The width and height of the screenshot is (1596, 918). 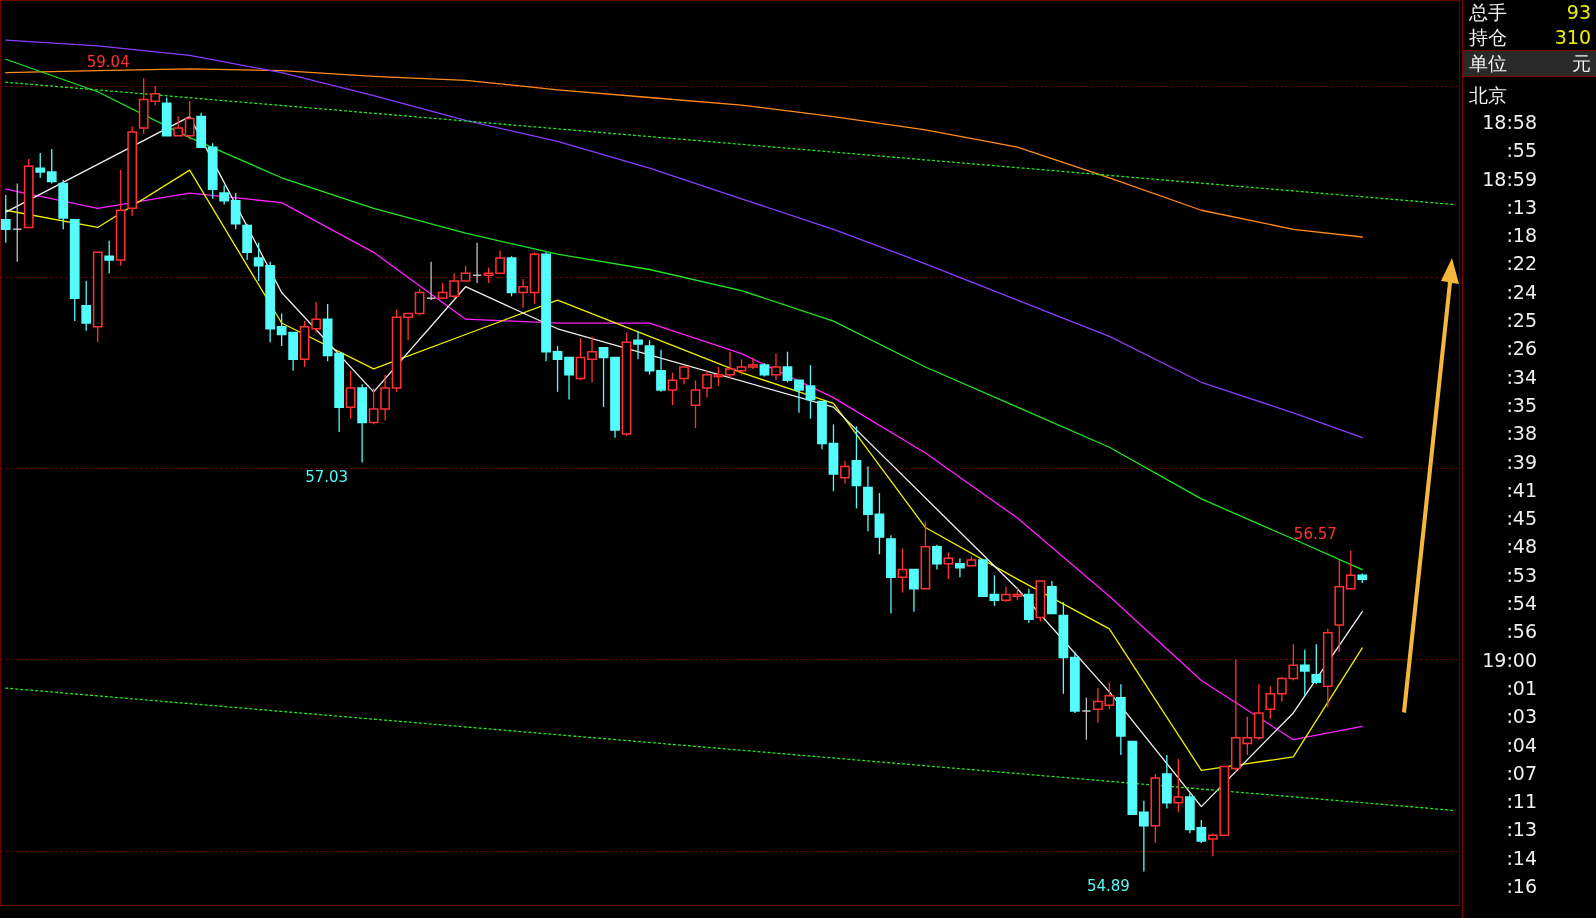 I want to click on text: :35, so click(x=1521, y=405).